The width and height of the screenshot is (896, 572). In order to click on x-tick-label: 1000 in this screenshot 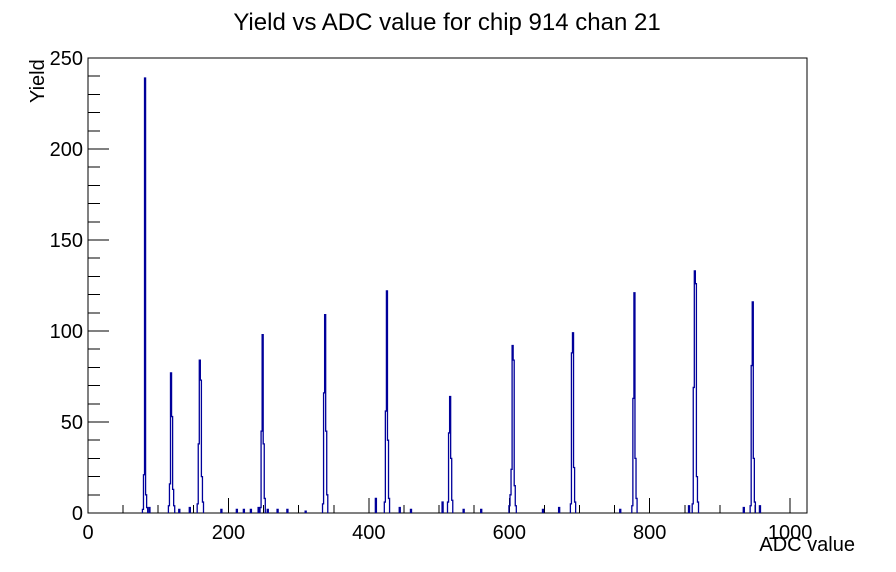, I will do `click(790, 533)`.